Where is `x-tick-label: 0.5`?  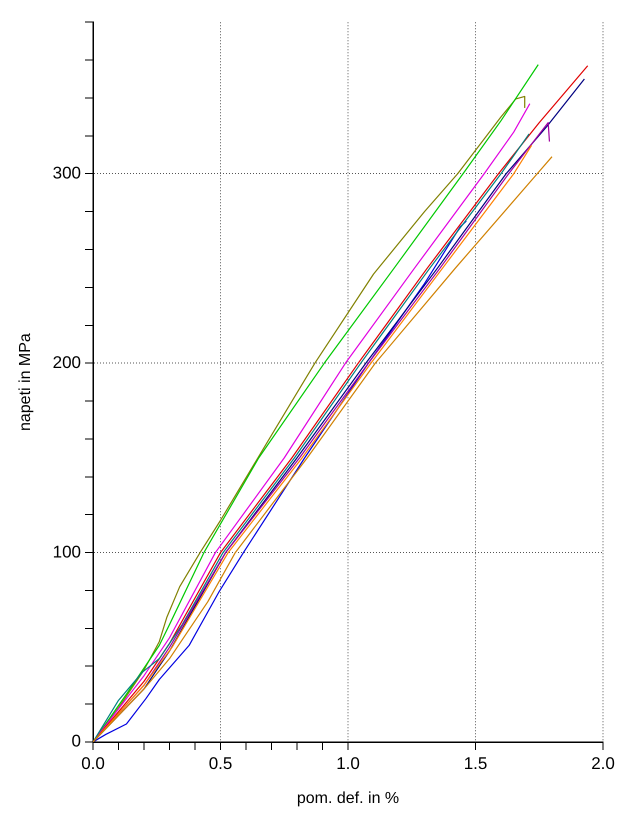
x-tick-label: 0.5 is located at coordinates (220, 763).